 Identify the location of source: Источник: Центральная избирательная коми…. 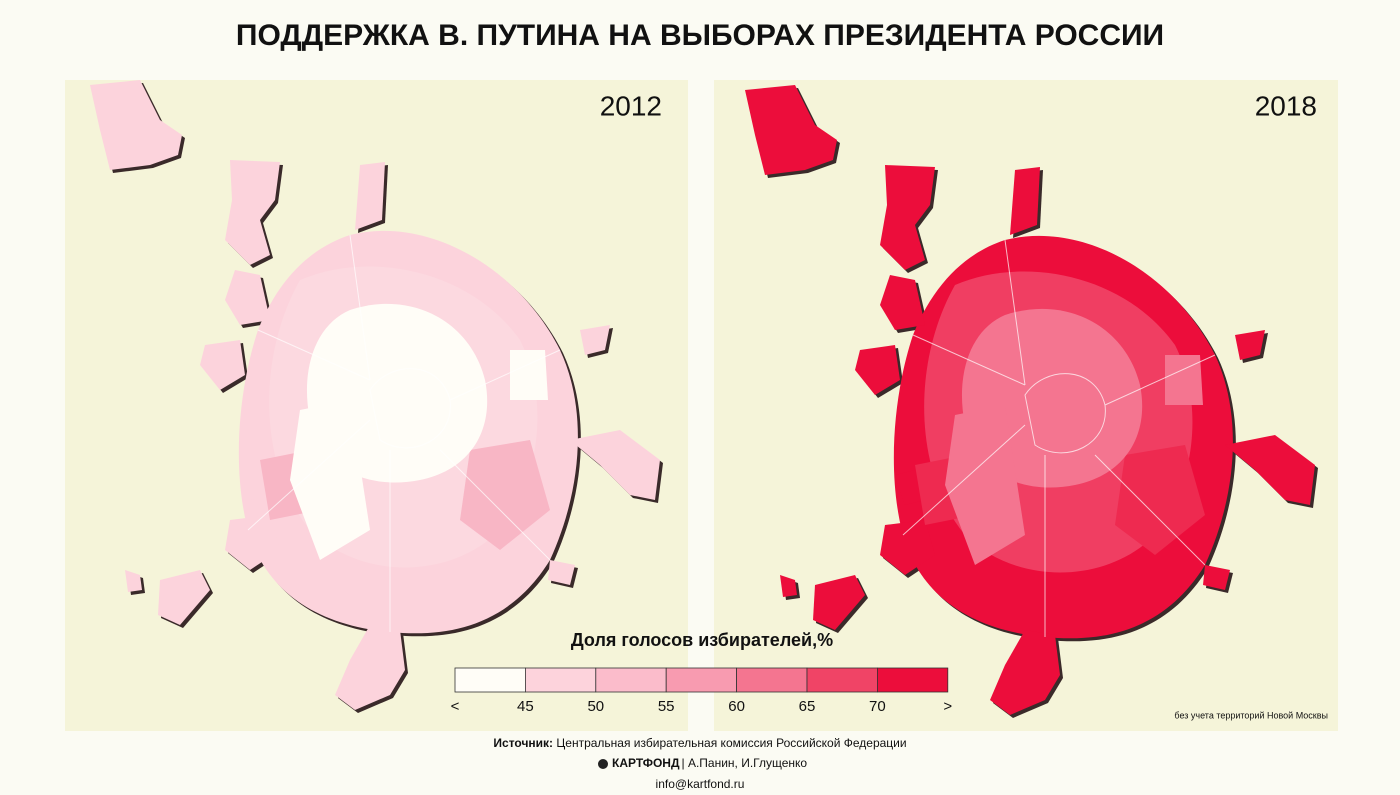
(699, 743).